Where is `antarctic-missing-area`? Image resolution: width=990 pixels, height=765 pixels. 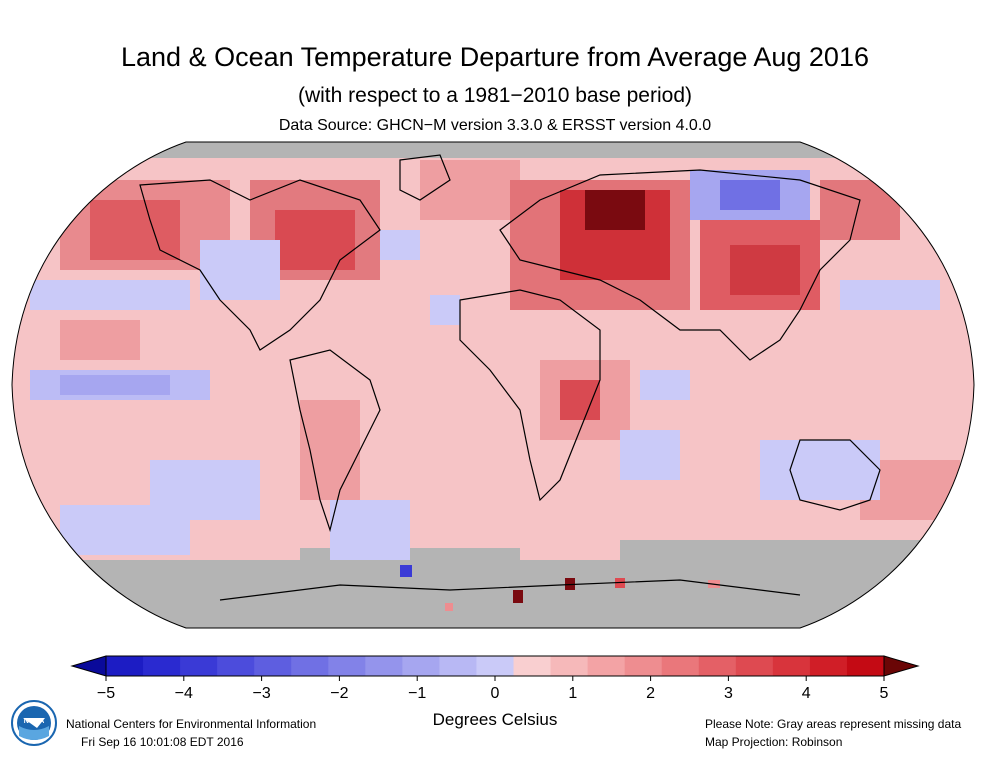
antarctic-missing-area is located at coordinates (493, 594).